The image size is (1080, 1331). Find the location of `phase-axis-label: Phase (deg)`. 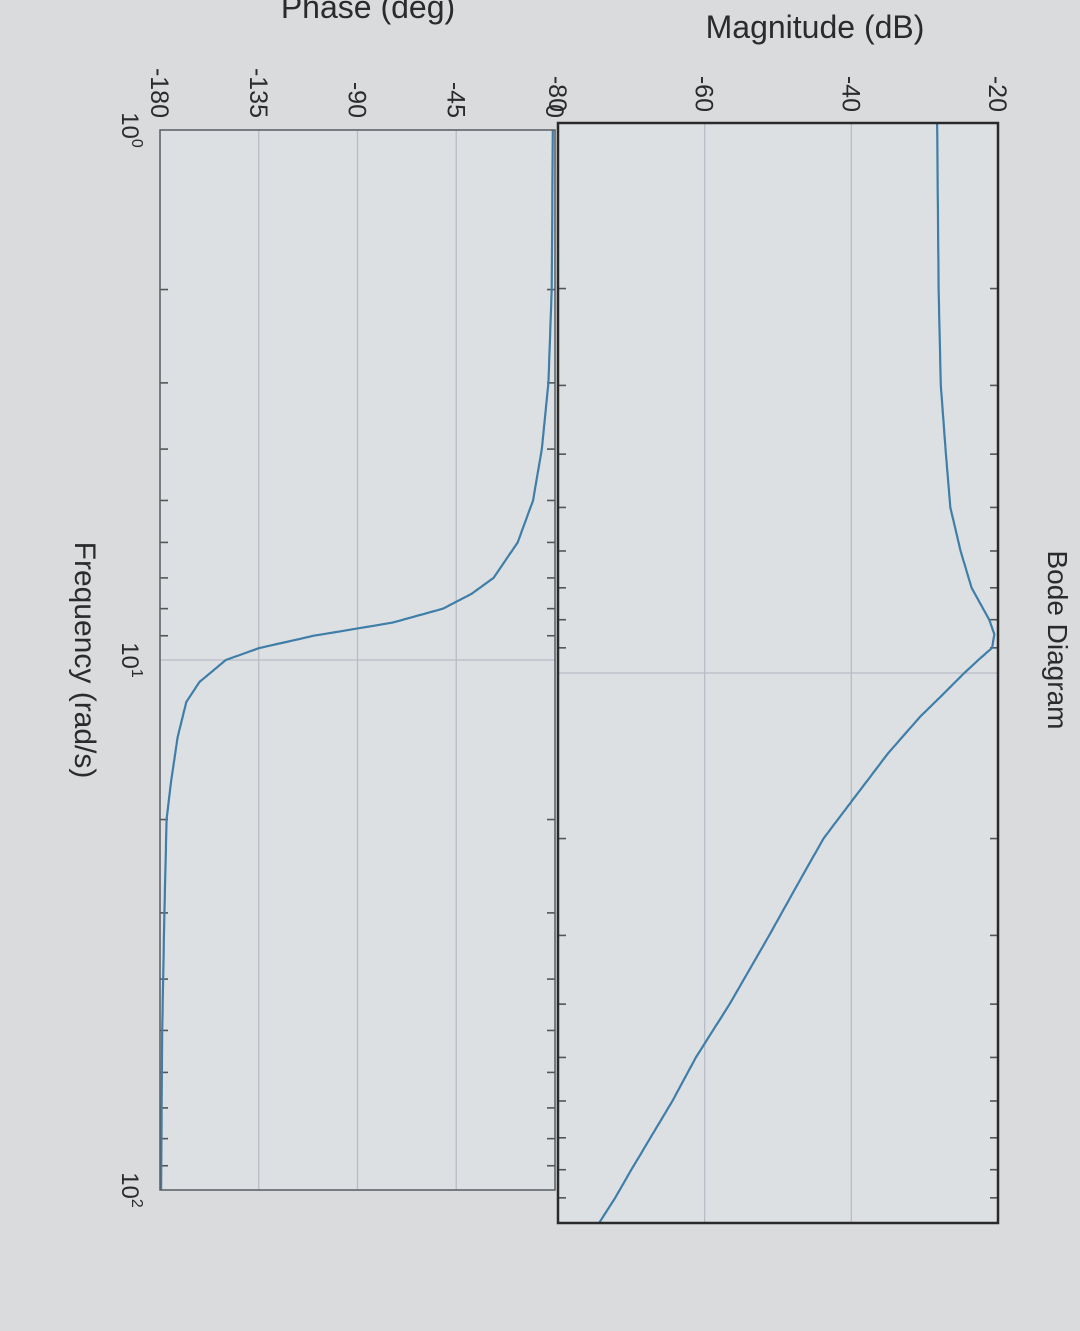

phase-axis-label: Phase (deg) is located at coordinates (368, 12).